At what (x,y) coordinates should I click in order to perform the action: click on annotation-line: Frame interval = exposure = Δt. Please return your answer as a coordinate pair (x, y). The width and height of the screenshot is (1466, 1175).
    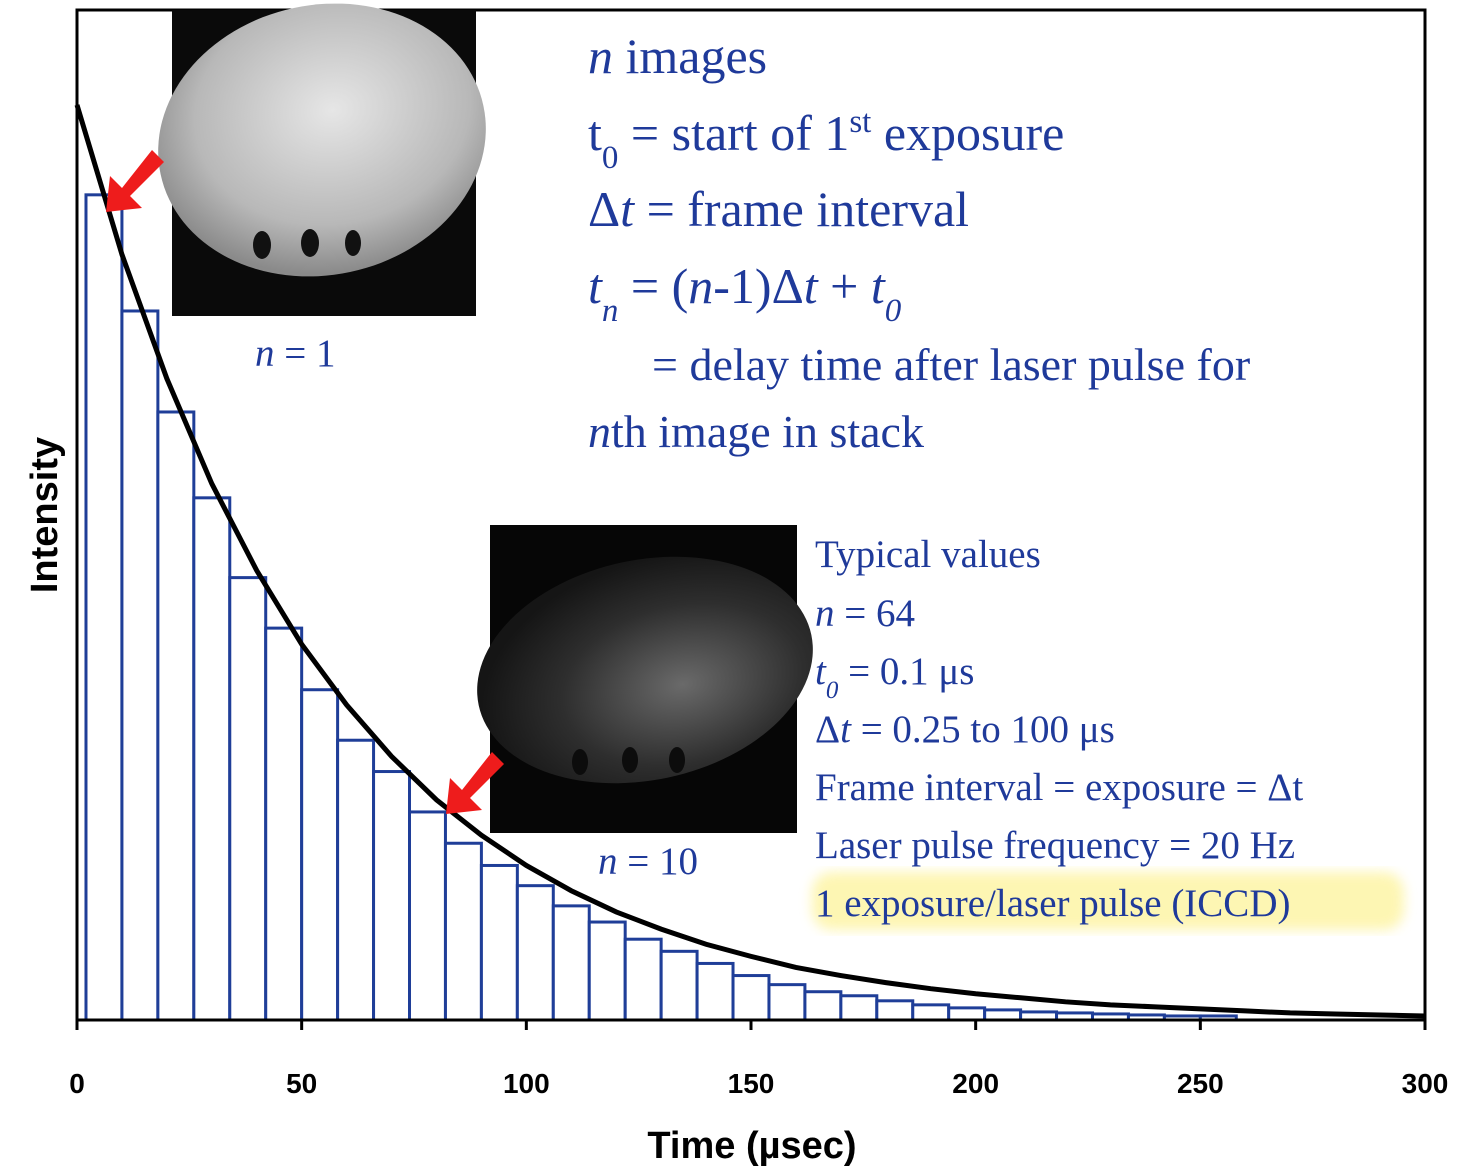
    Looking at the image, I should click on (1059, 787).